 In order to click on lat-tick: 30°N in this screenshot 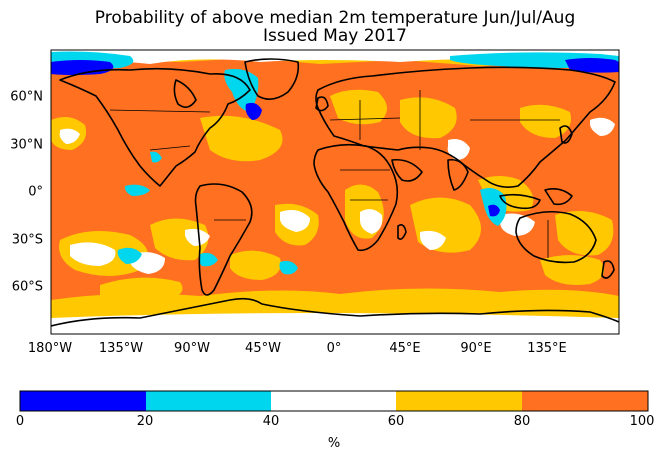, I will do `click(26, 145)`.